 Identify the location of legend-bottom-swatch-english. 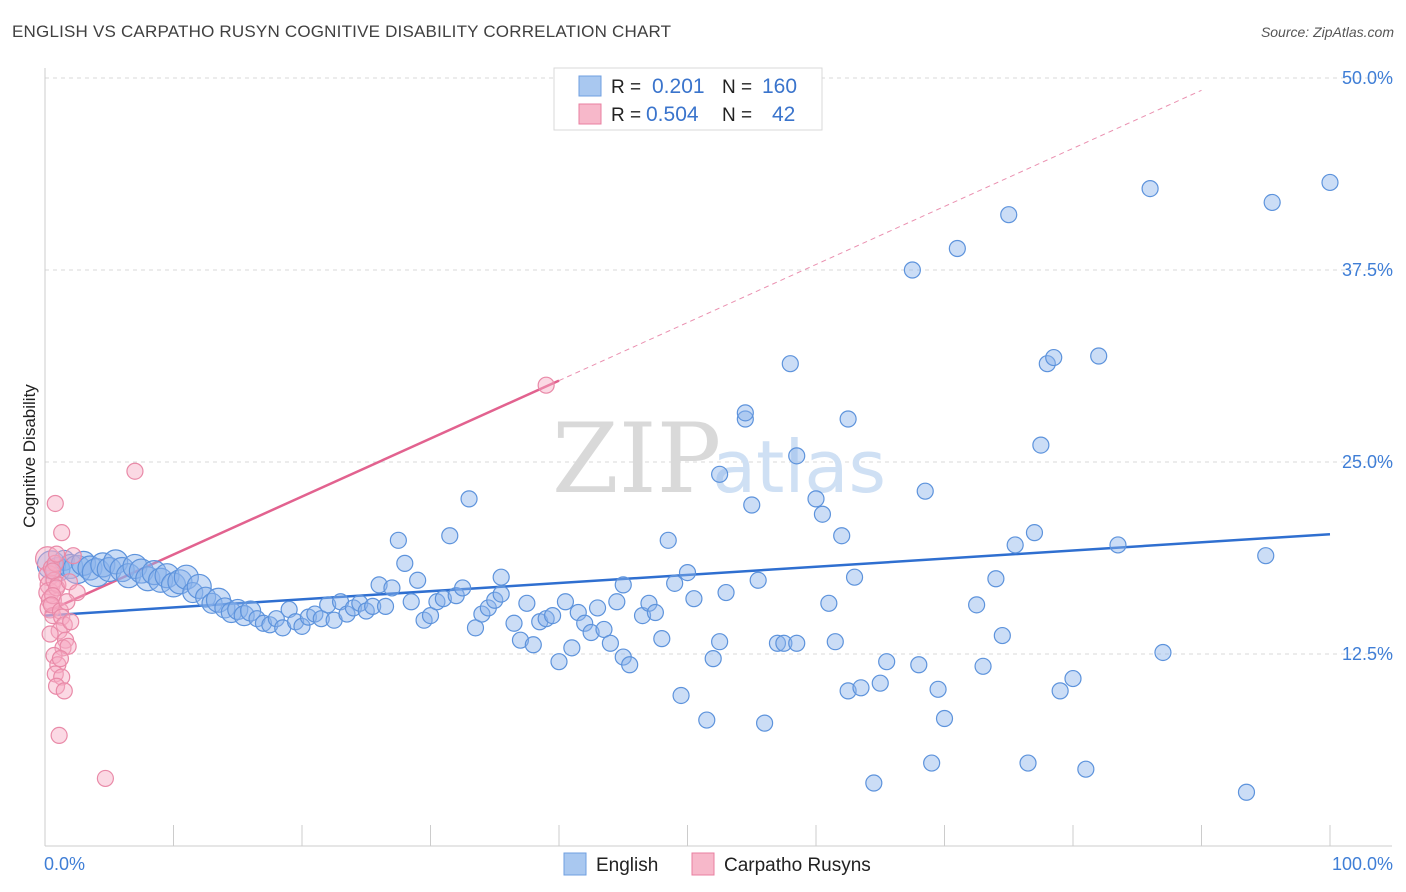
(575, 864).